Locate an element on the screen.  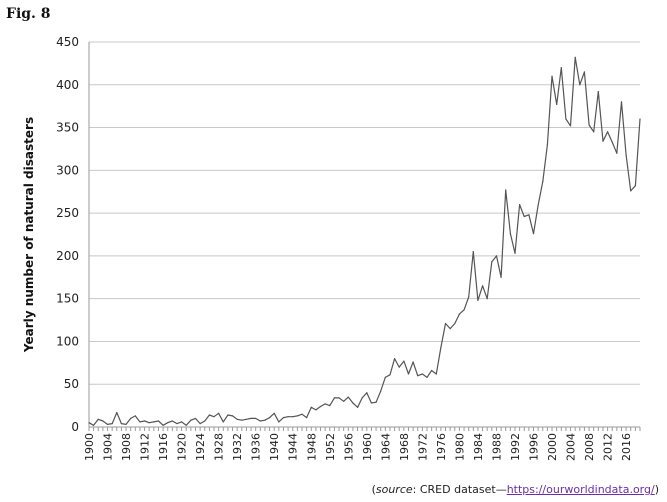
x-tick-label: 1904 is located at coordinates (108, 447).